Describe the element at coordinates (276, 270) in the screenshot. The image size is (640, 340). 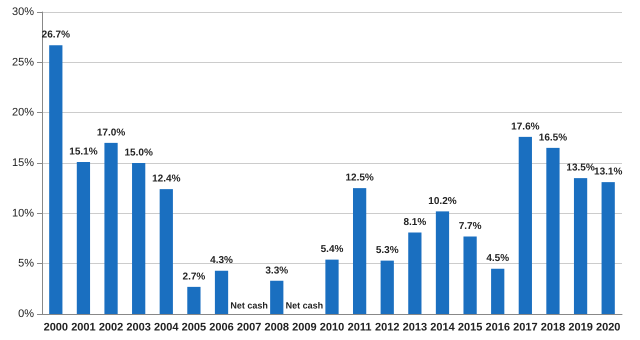
I see `data-label: 3.3%` at that location.